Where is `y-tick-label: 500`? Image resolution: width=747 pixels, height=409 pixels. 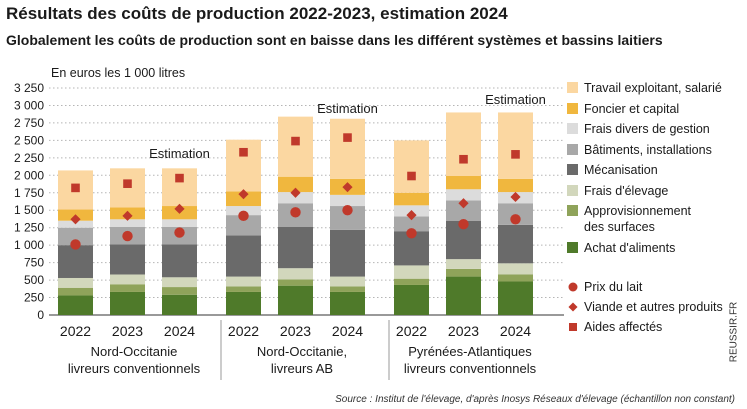 y-tick-label: 500 is located at coordinates (34, 280).